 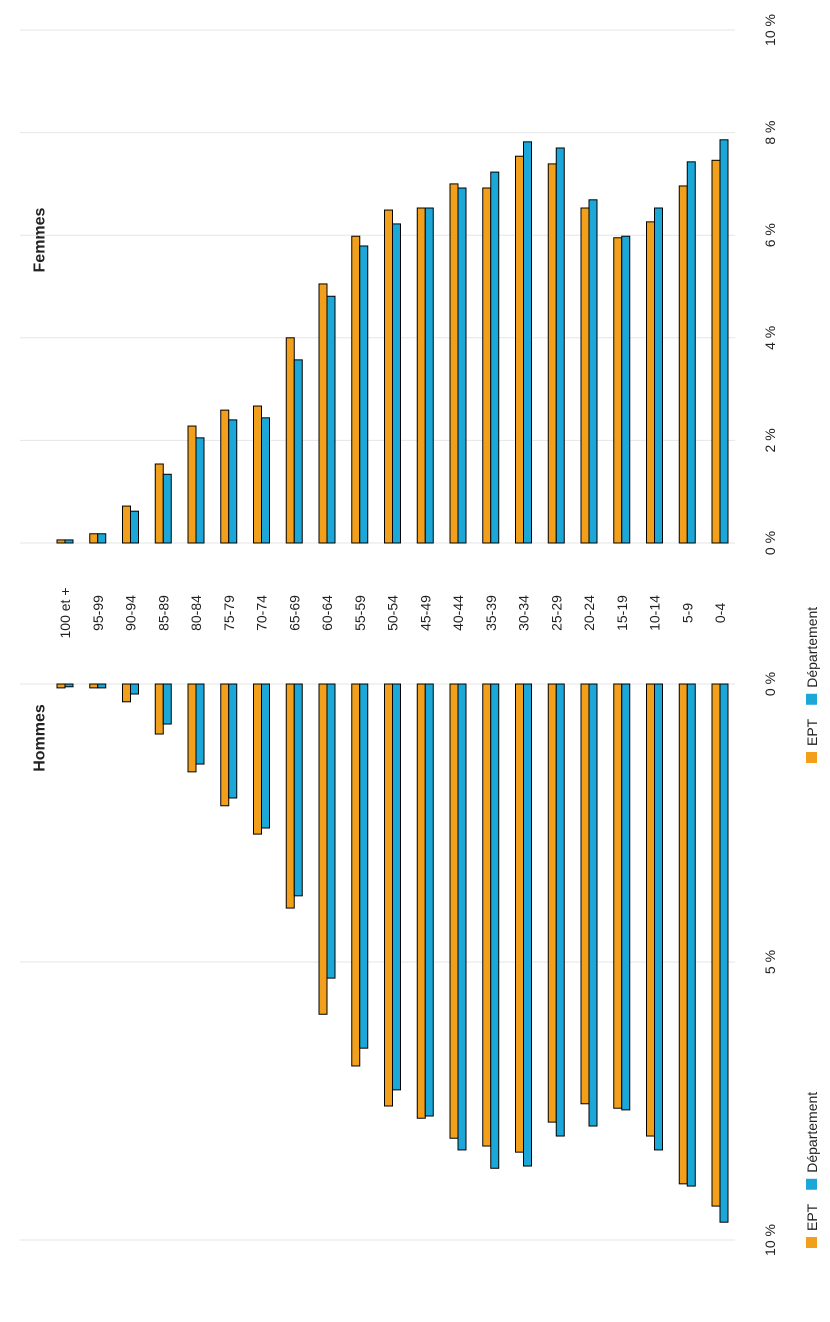 What do you see at coordinates (589, 613) in the screenshot?
I see `category-label: 20-24` at bounding box center [589, 613].